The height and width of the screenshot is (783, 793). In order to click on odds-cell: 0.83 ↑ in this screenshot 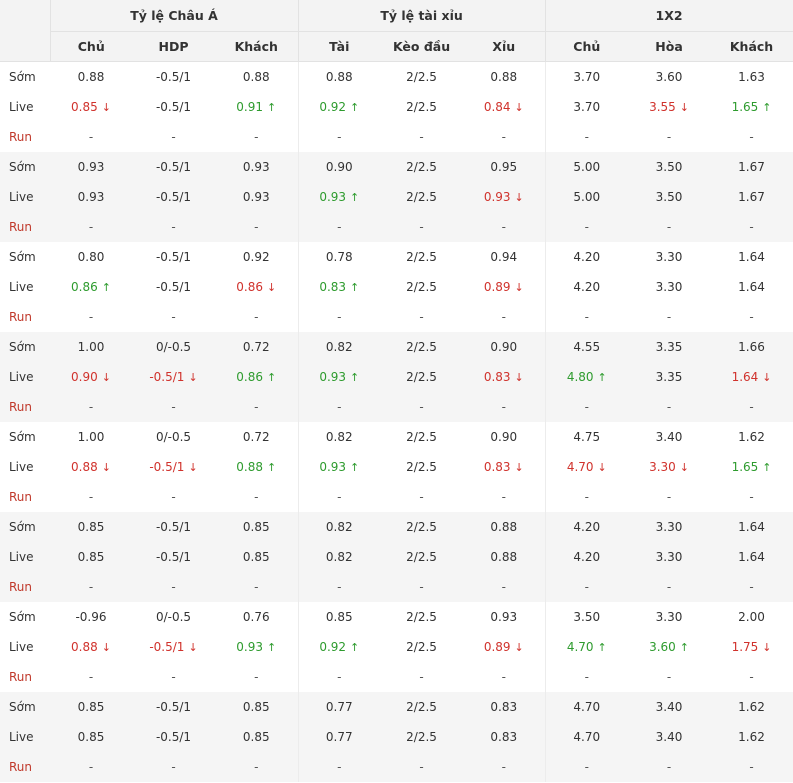, I will do `click(339, 287)`.